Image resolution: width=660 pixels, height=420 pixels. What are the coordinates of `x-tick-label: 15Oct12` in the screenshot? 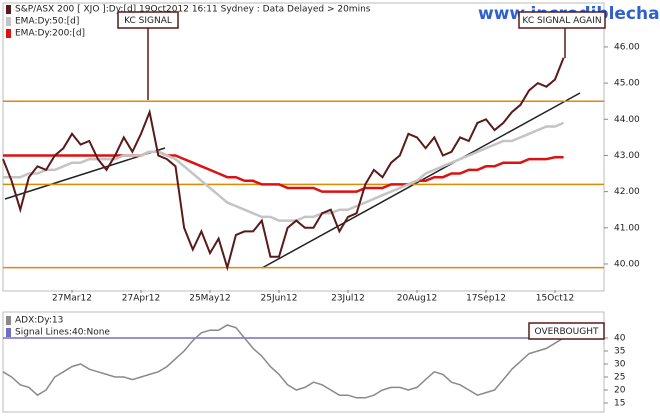 It's located at (555, 299).